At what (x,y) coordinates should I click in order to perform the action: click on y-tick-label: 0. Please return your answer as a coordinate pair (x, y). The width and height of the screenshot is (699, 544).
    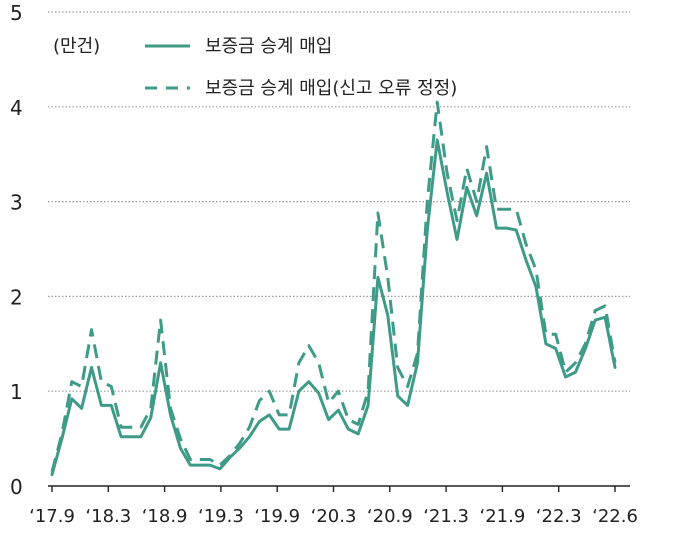
    Looking at the image, I should click on (16, 487).